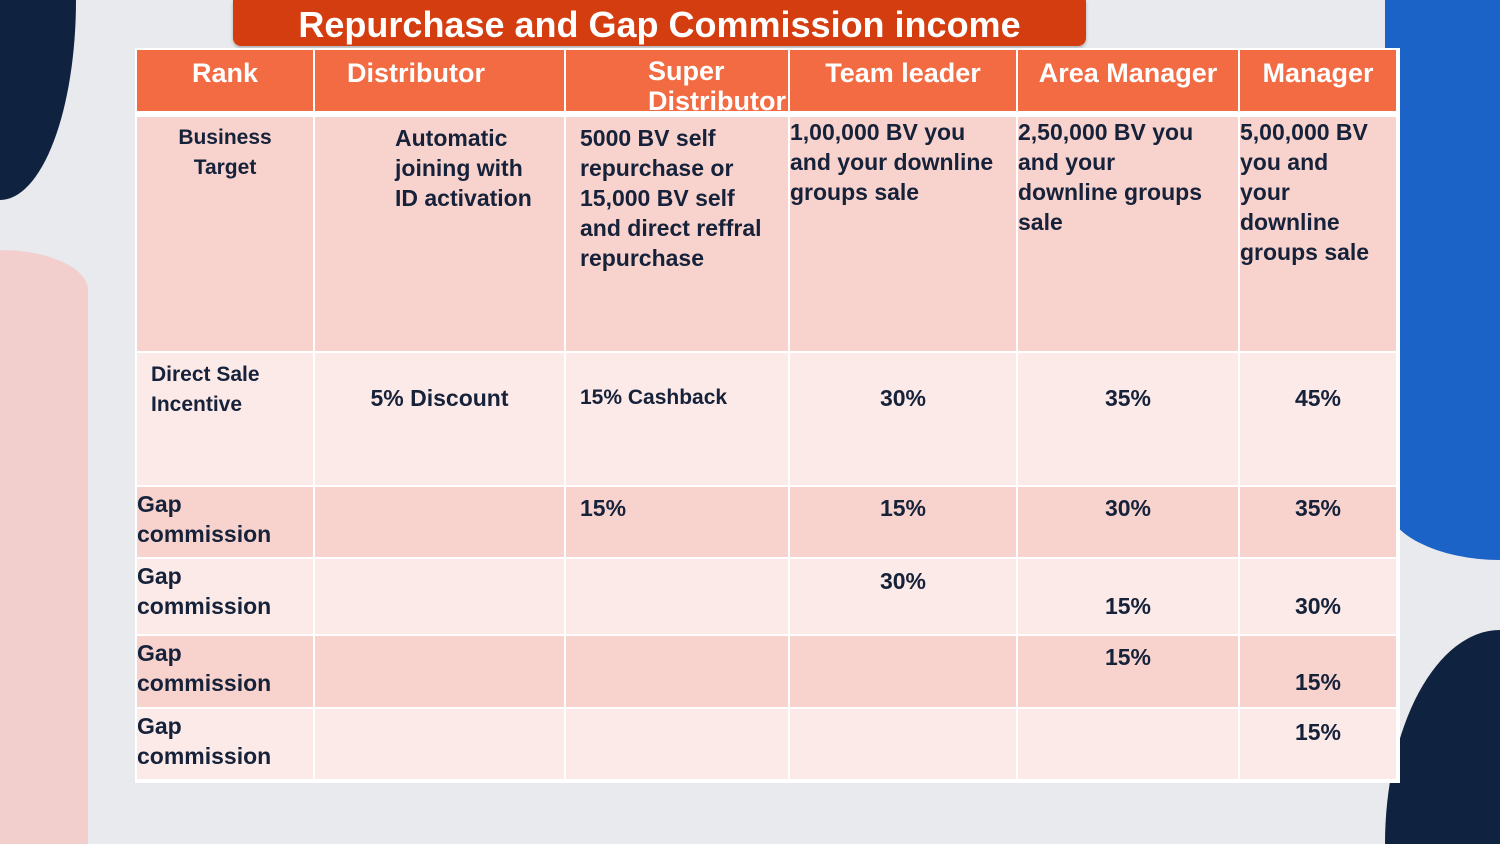 The image size is (1500, 844). I want to click on cell-area-manager: 30%, so click(1128, 522).